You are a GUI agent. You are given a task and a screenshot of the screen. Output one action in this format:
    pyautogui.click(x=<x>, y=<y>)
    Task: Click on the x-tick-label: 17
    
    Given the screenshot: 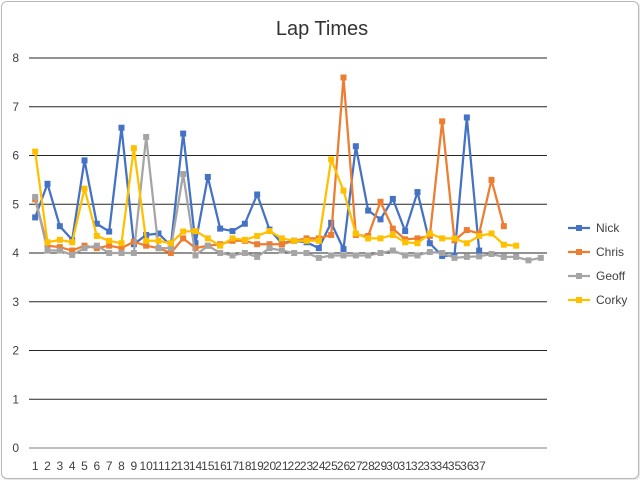 What is the action you would take?
    pyautogui.click(x=233, y=466)
    